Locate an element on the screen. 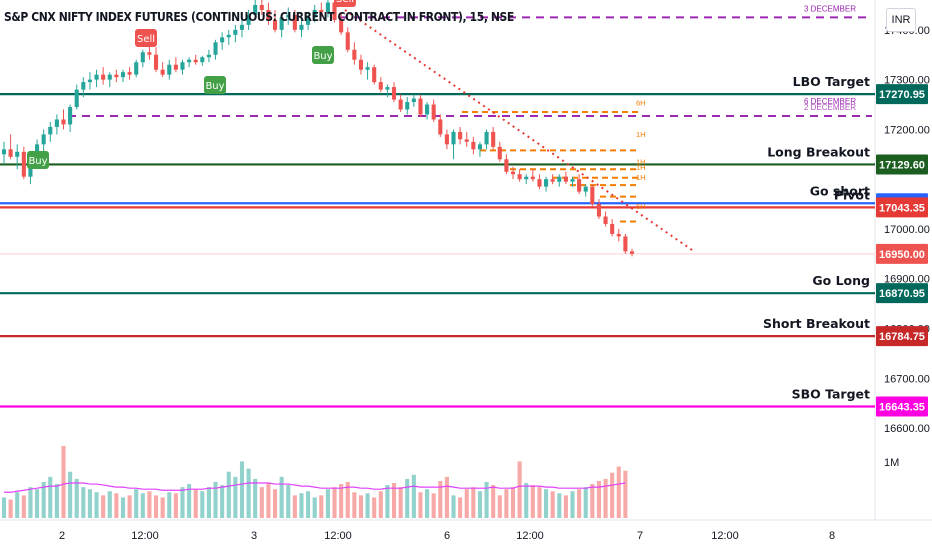  signal-label: Sell is located at coordinates (146, 39).